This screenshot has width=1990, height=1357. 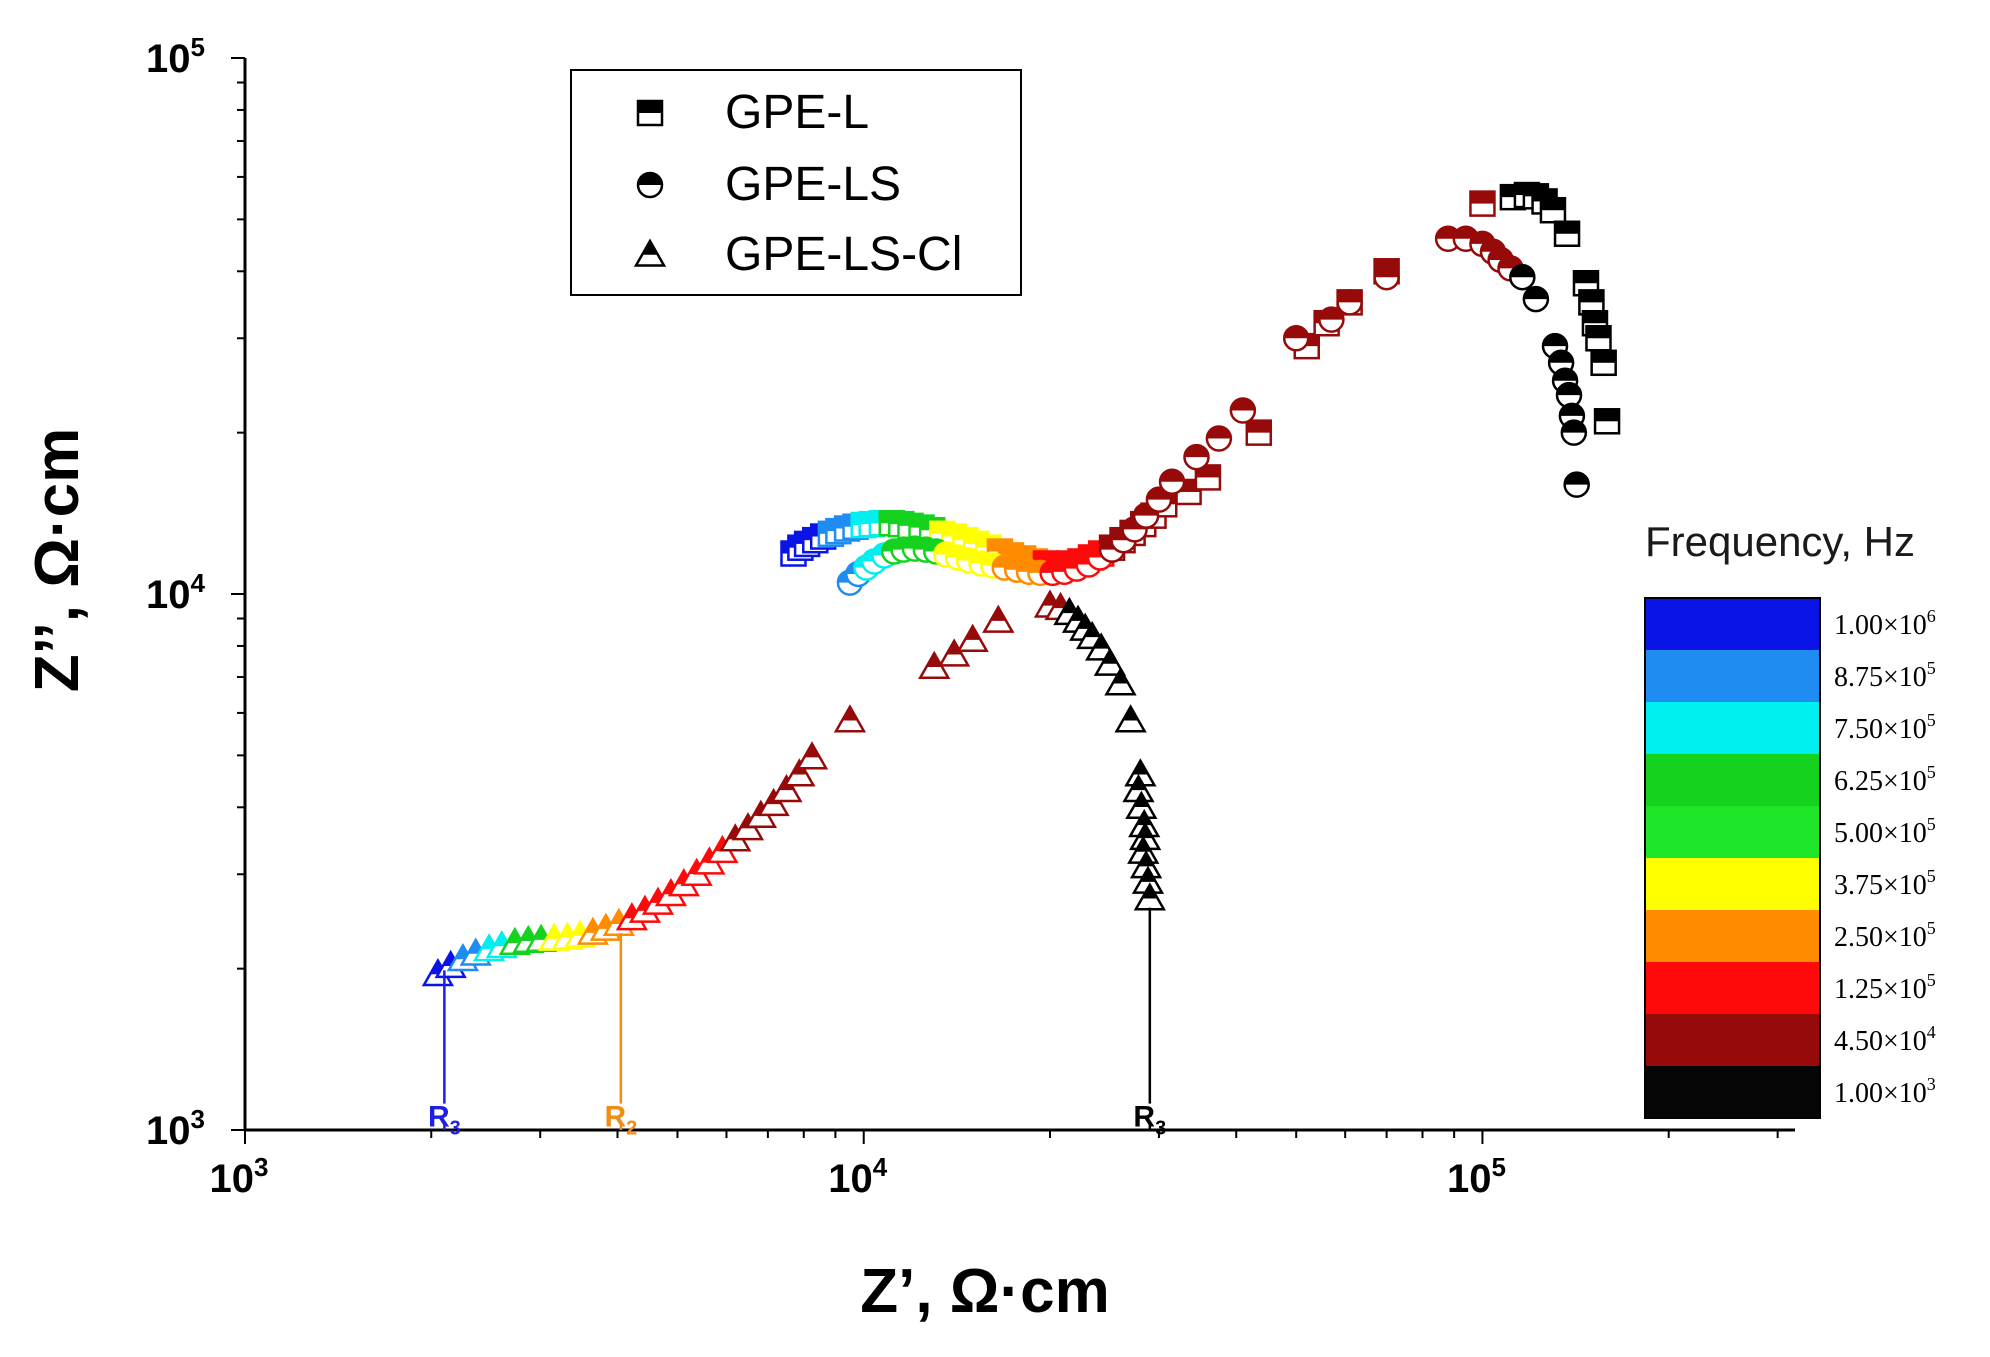 What do you see at coordinates (843, 254) in the screenshot?
I see `legend-label-gpe-ls-cl: GPE-LS-Cl` at bounding box center [843, 254].